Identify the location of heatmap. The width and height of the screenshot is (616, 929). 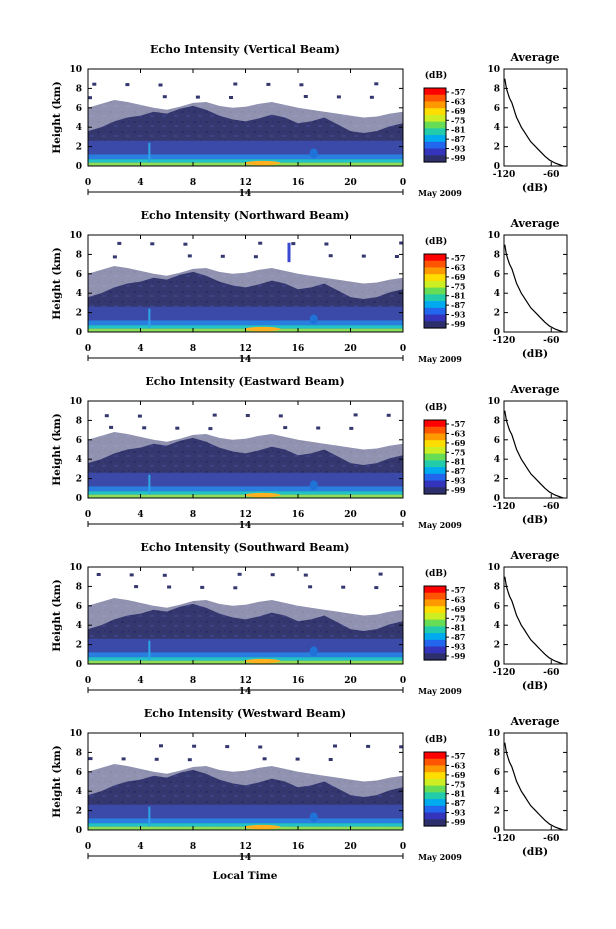
(245, 449).